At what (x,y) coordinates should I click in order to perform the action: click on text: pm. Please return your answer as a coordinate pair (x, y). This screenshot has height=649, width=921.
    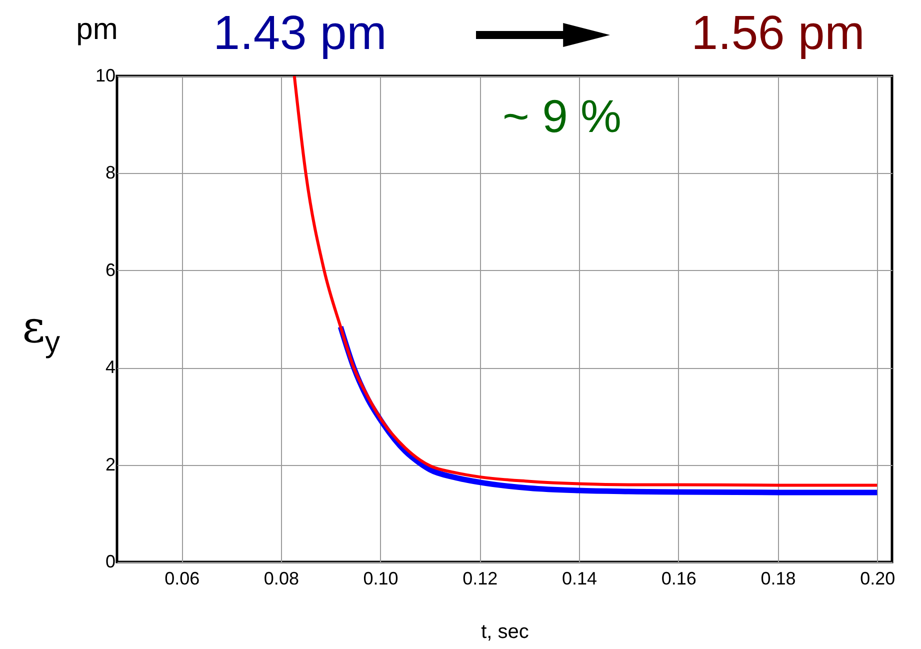
    Looking at the image, I should click on (97, 29).